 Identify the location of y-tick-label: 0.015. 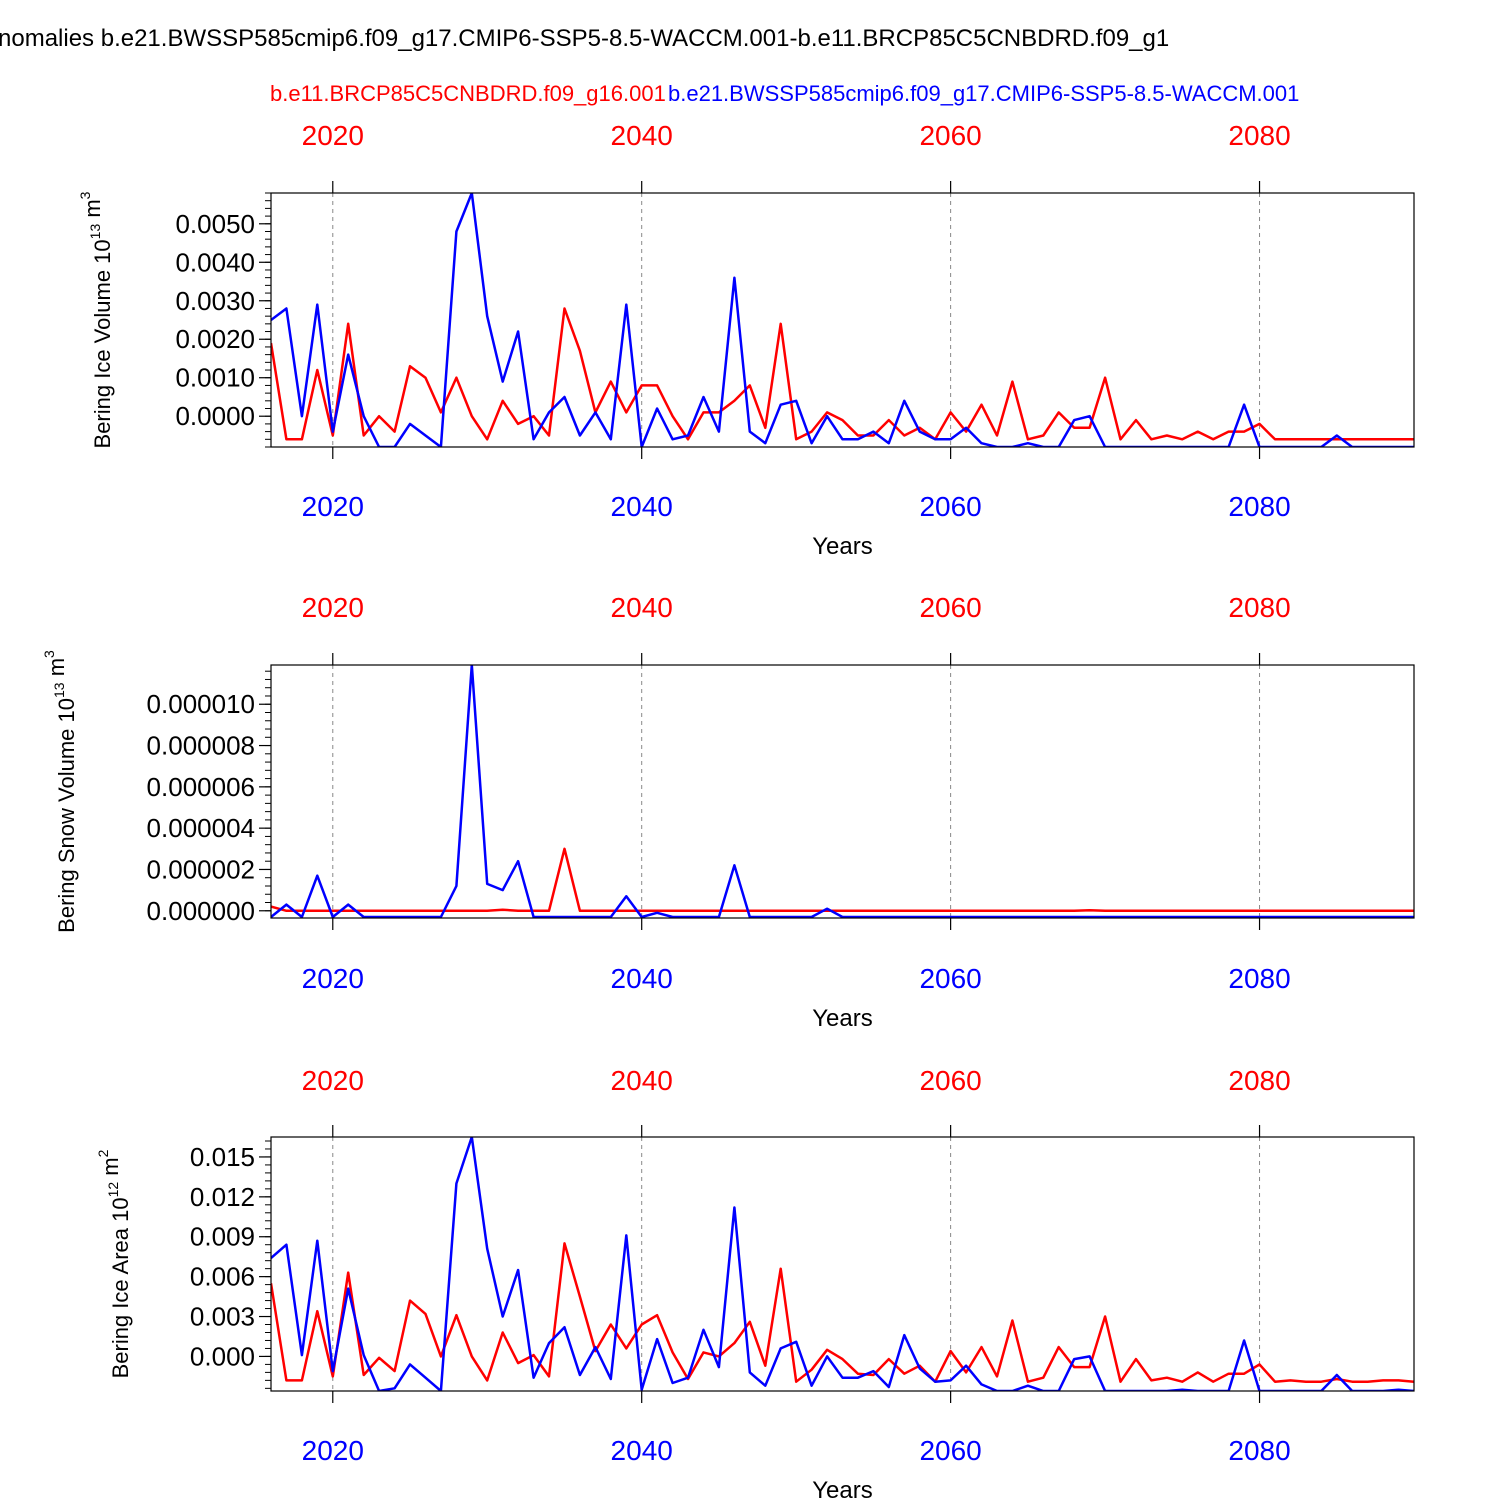
(222, 1157).